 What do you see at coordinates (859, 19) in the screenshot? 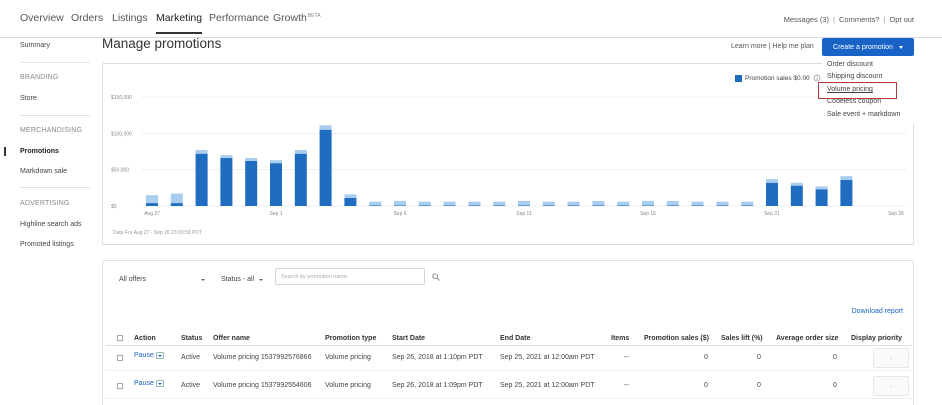
I see `comments-link: Comments?` at bounding box center [859, 19].